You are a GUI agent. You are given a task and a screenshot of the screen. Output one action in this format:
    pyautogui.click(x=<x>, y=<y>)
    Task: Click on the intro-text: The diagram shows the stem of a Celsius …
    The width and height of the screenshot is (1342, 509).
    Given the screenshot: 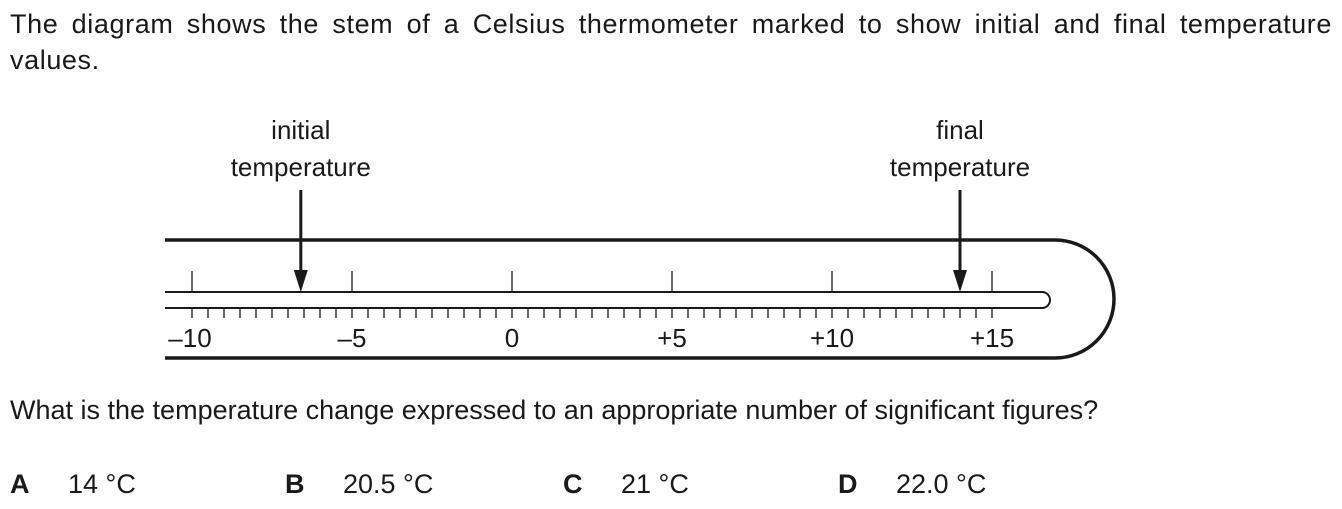 What is the action you would take?
    pyautogui.click(x=671, y=42)
    